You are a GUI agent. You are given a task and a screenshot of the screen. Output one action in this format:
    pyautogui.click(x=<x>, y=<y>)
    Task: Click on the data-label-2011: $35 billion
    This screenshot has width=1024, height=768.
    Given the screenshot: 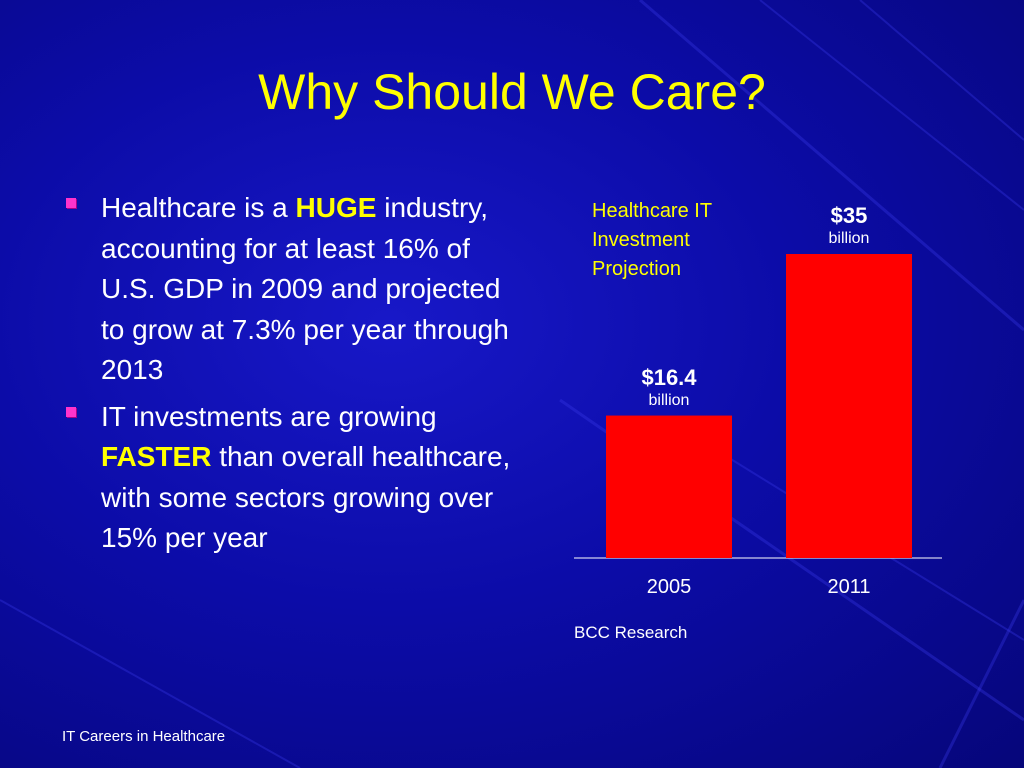 What is the action you would take?
    pyautogui.click(x=849, y=225)
    